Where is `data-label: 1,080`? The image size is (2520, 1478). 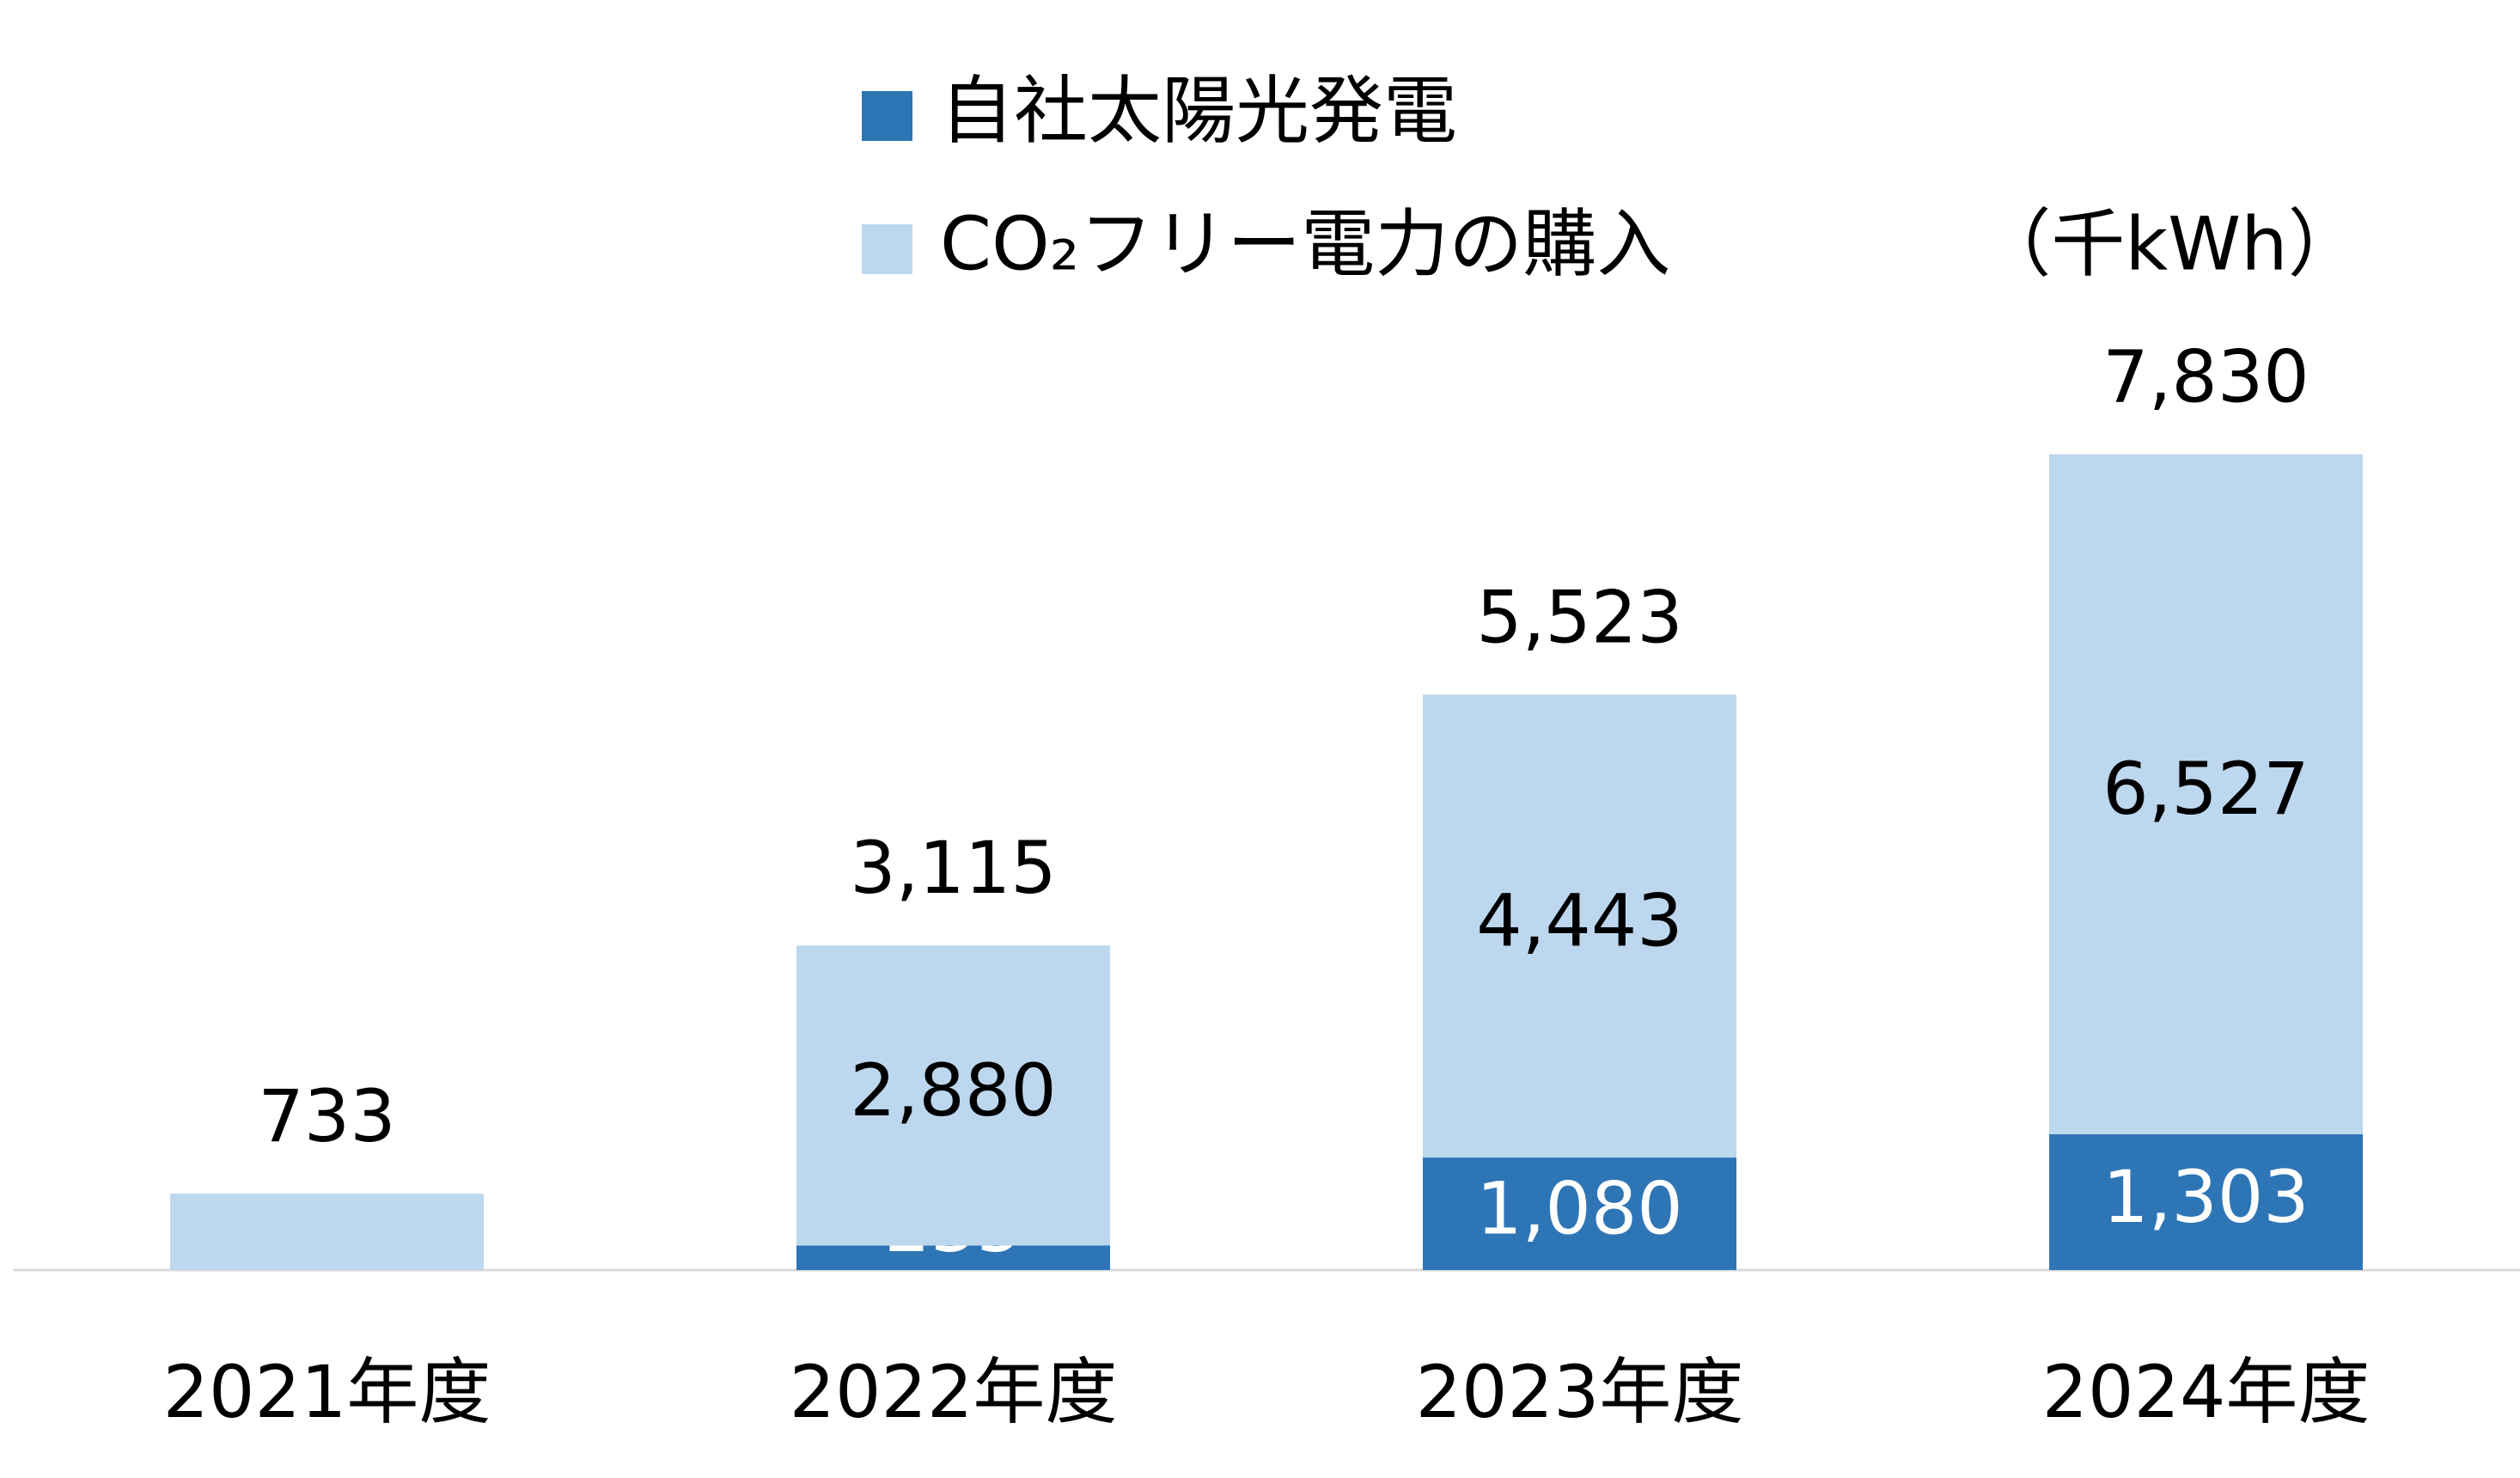 data-label: 1,080 is located at coordinates (1579, 1208).